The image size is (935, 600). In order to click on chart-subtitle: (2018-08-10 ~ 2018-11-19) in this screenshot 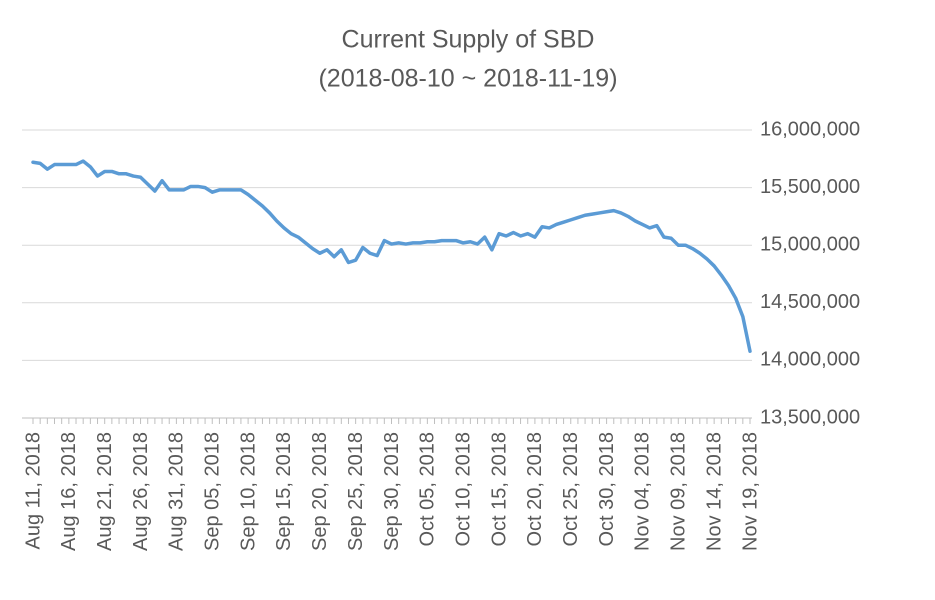, I will do `click(467, 79)`.